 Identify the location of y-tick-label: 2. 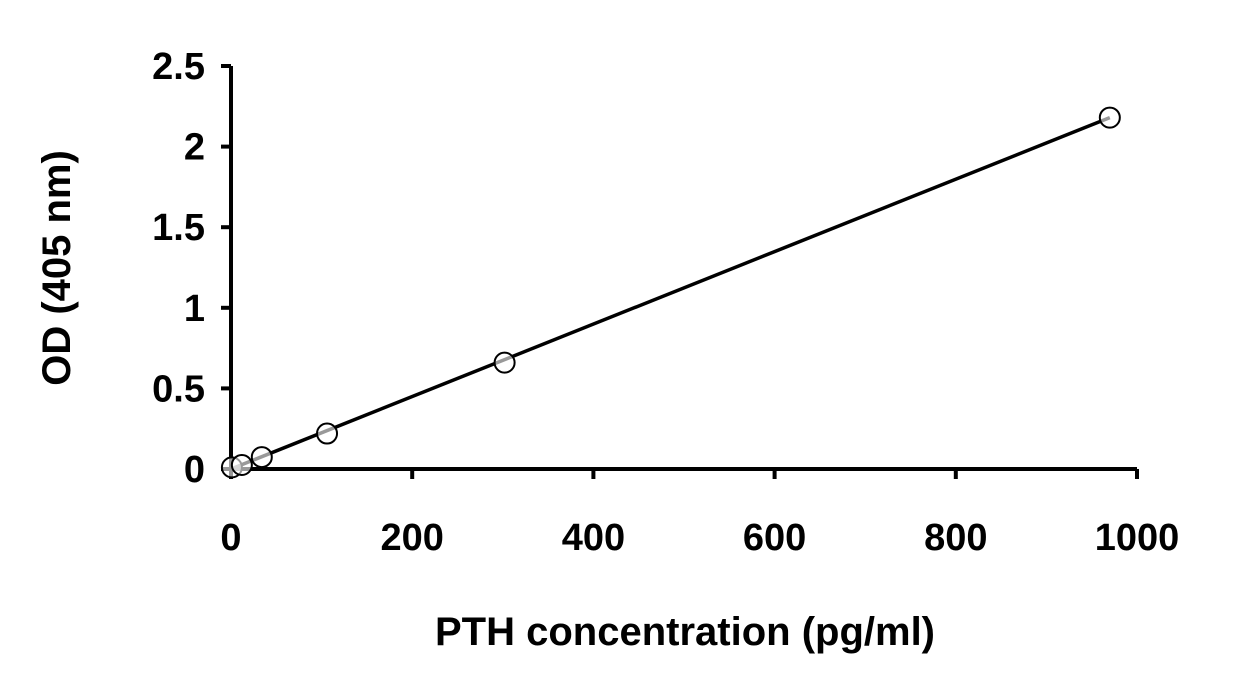
(194, 148).